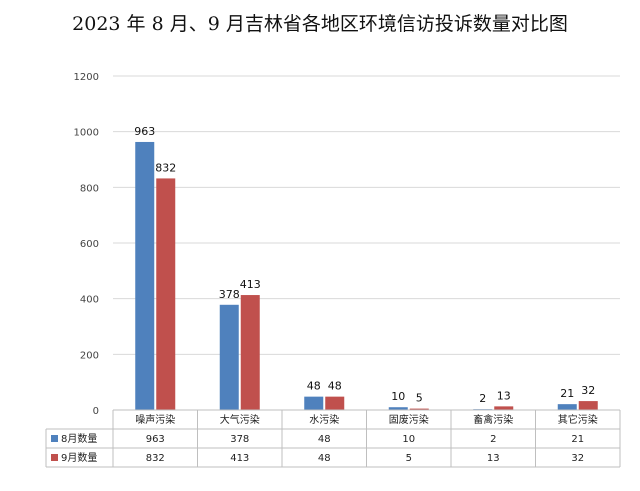  Describe the element at coordinates (578, 419) in the screenshot. I see `x-tick-label: 其它污染` at that location.